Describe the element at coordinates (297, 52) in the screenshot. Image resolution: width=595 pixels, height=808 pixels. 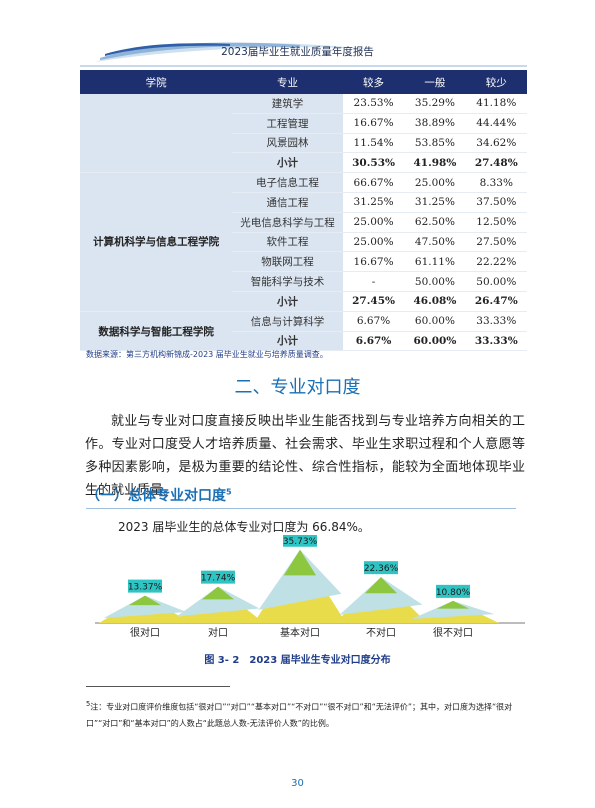
I see `header-title: 2023届毕业生就业质量年度报告` at that location.